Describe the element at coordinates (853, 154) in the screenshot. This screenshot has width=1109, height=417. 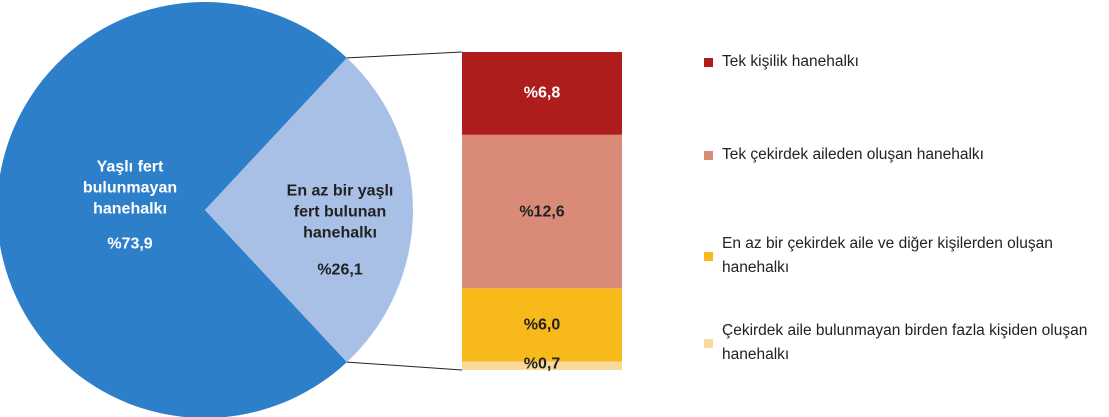
I see `legend-label: Tek çekirdek aileden oluşan hanehalkı` at that location.